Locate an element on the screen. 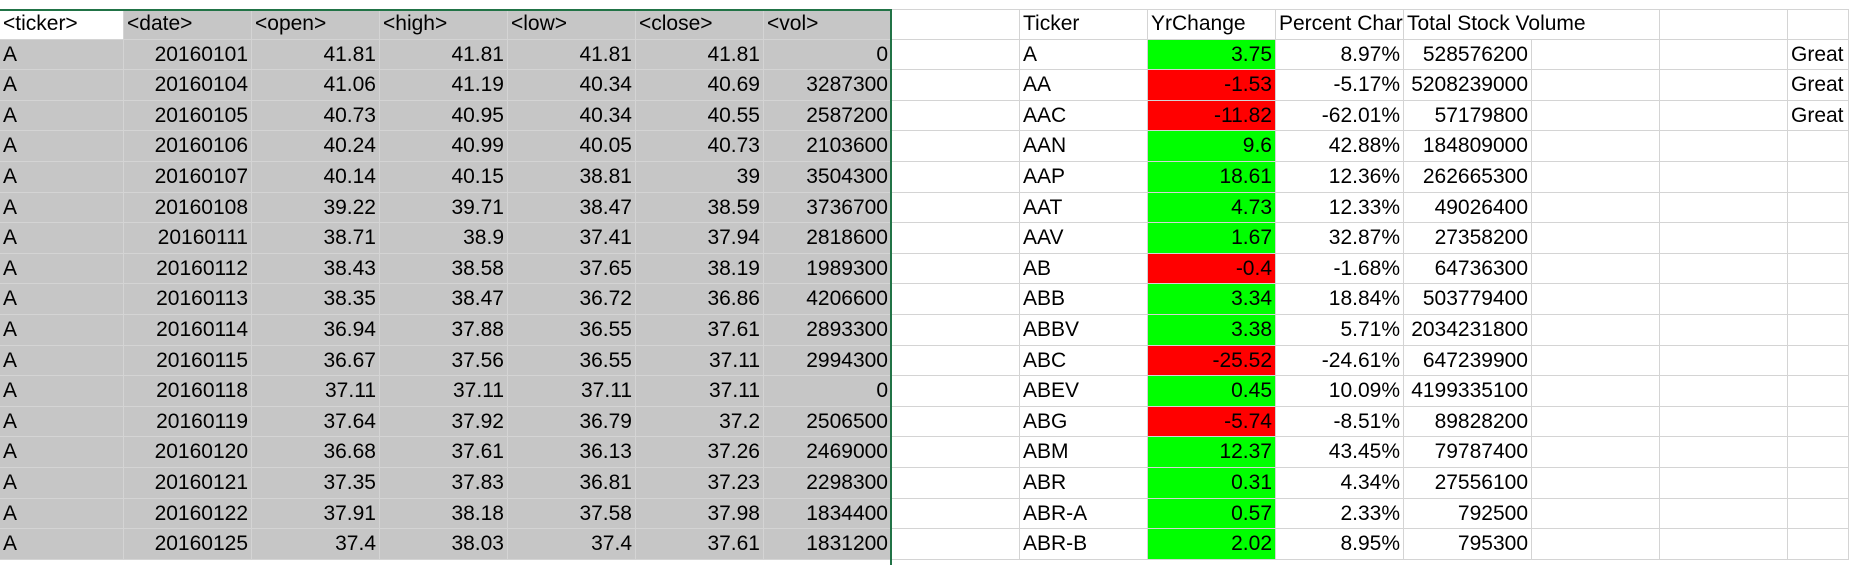 This screenshot has height=565, width=1849. raw-data-cell: 2994300 is located at coordinates (828, 361).